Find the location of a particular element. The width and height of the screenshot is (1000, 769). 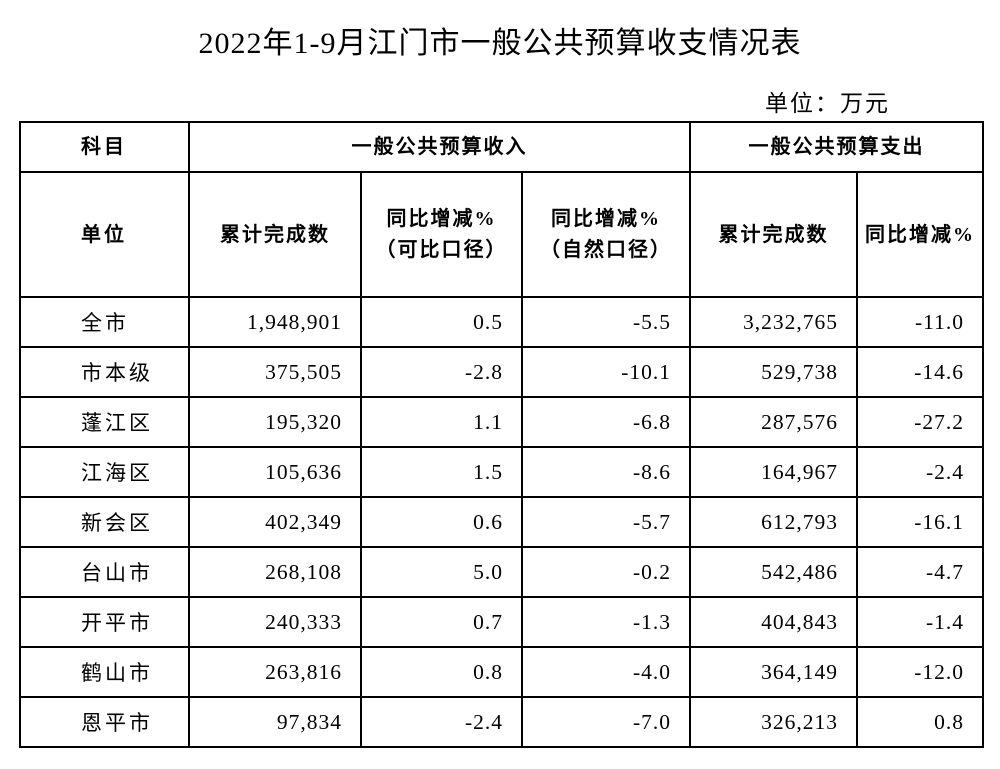

expenditure-total-cell: 326,213 is located at coordinates (774, 722).